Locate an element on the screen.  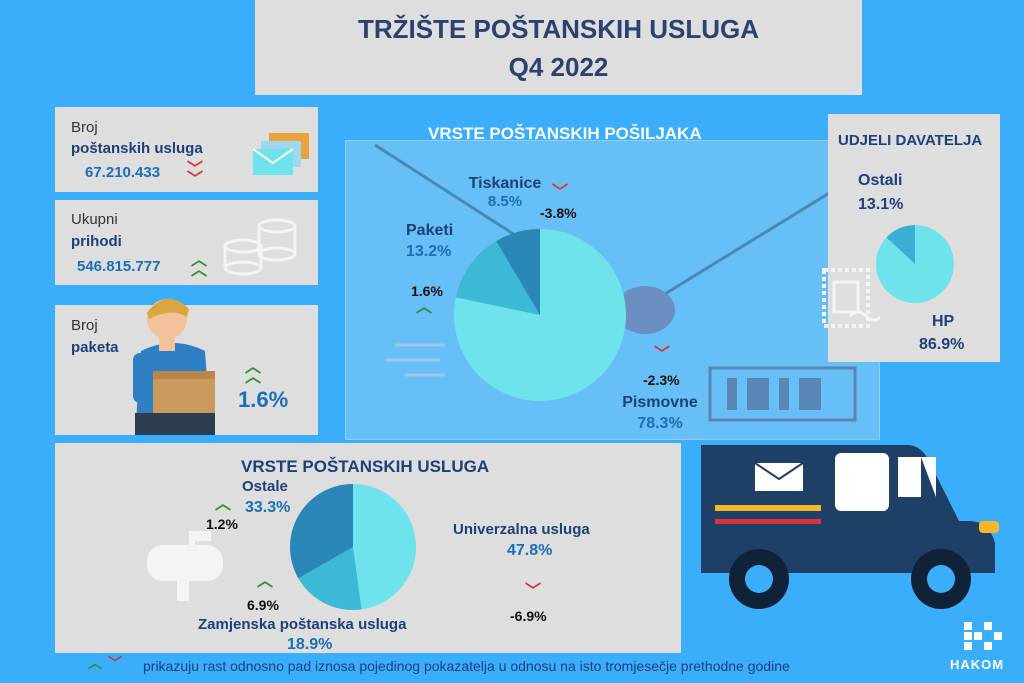
card-label: Ukupni is located at coordinates (94, 219).